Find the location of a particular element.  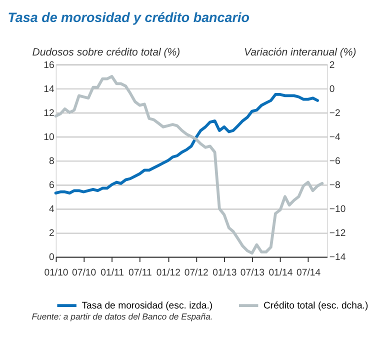

x-tick-label: 07/11 is located at coordinates (140, 273).